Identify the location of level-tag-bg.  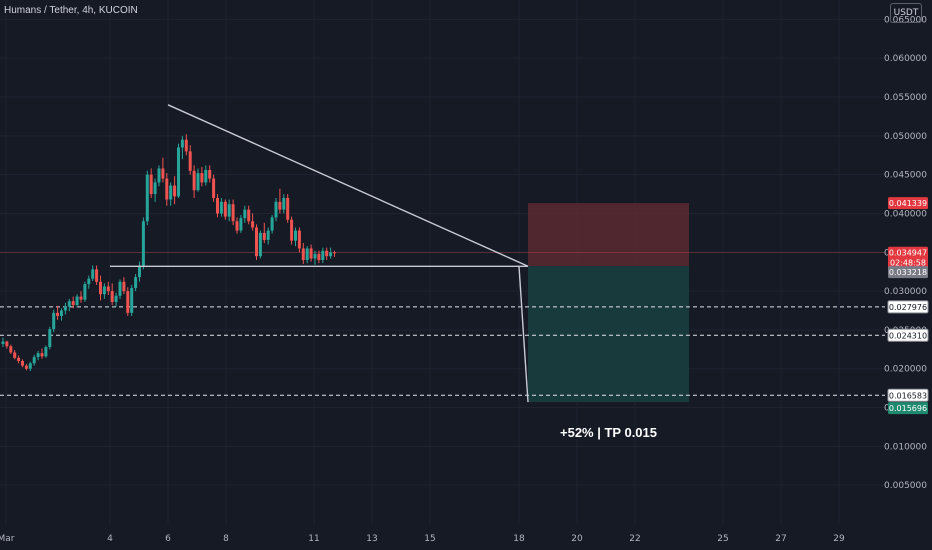
(908, 395).